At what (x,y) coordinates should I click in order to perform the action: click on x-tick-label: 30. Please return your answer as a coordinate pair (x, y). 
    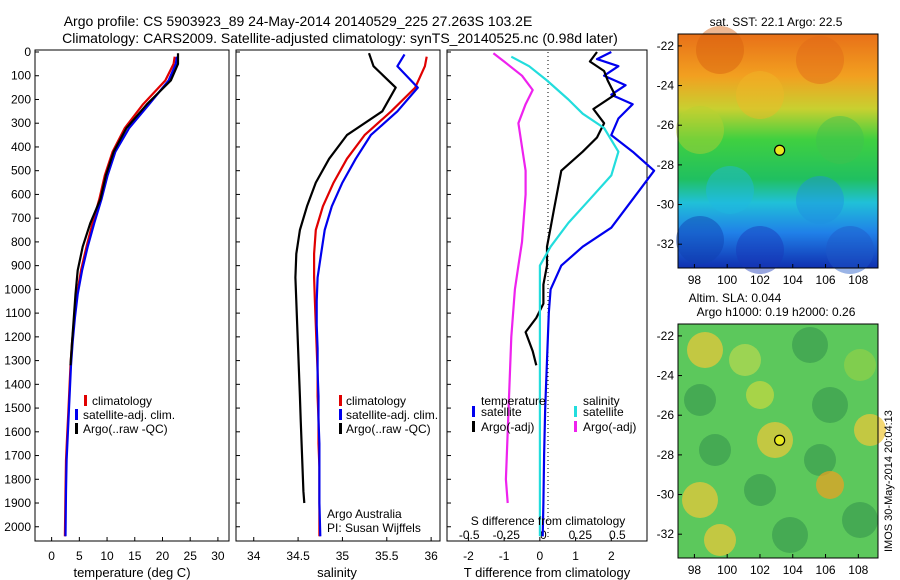
    Looking at the image, I should click on (218, 556).